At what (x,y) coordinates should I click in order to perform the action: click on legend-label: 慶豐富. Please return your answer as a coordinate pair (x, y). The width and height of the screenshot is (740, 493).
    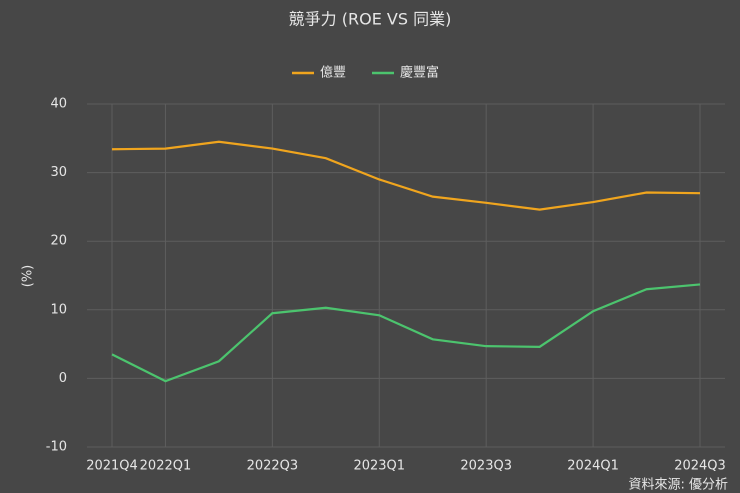
    Looking at the image, I should click on (419, 73).